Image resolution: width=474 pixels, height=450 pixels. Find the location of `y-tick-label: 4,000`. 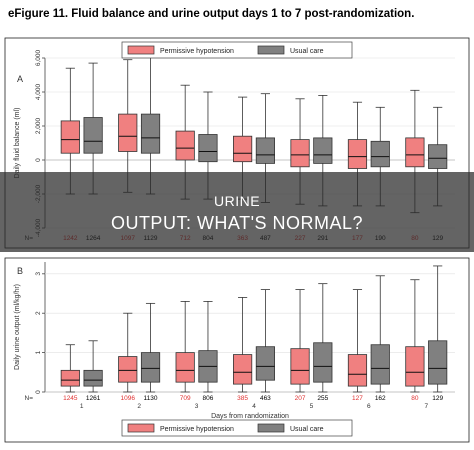

y-tick-label: 4,000 is located at coordinates (38, 91).